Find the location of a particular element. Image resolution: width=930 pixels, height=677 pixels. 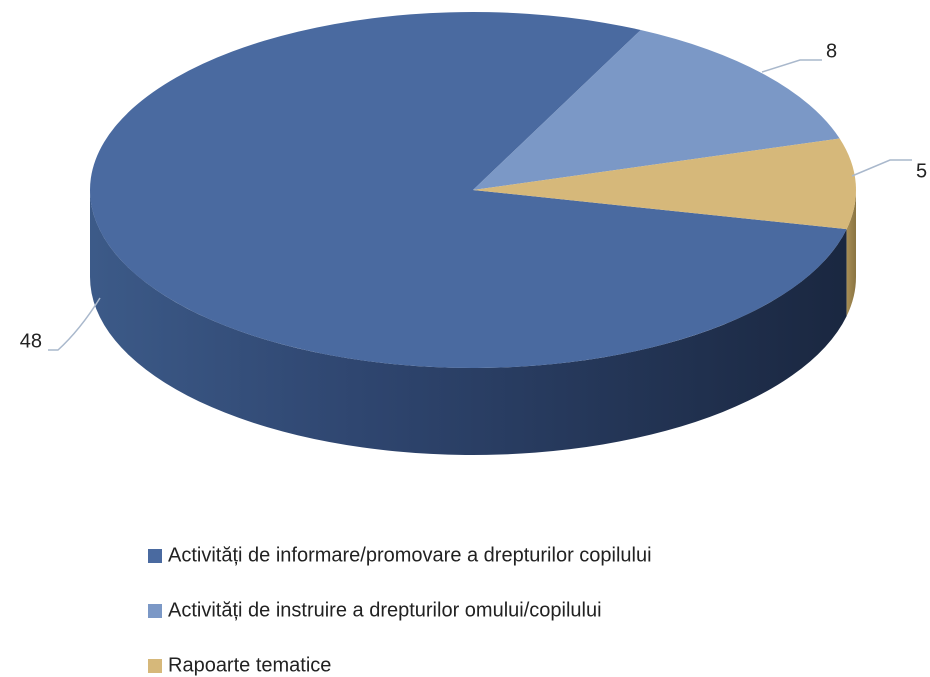

legend-label: Rapoarte tematice is located at coordinates (249, 665).